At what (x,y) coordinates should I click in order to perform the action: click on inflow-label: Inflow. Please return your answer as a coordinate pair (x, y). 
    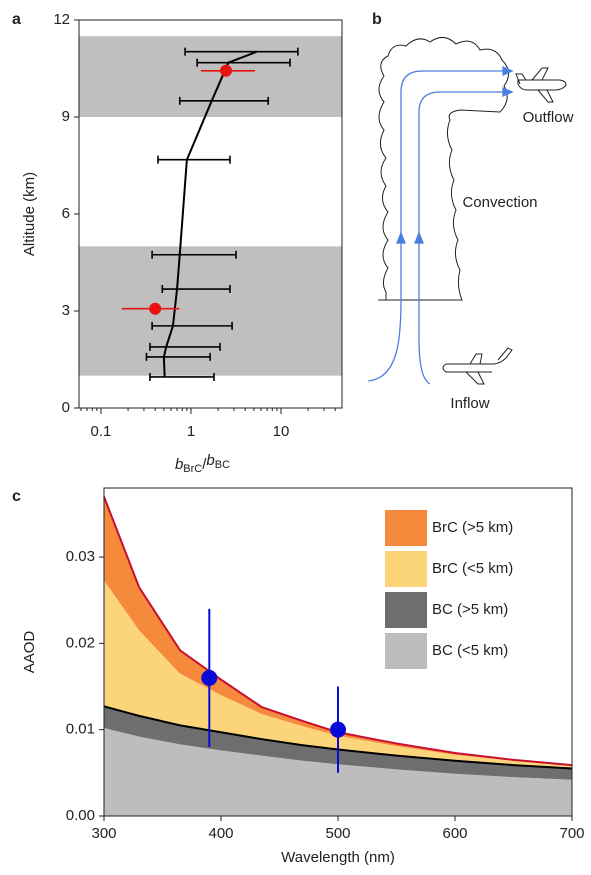
    Looking at the image, I should click on (469, 403).